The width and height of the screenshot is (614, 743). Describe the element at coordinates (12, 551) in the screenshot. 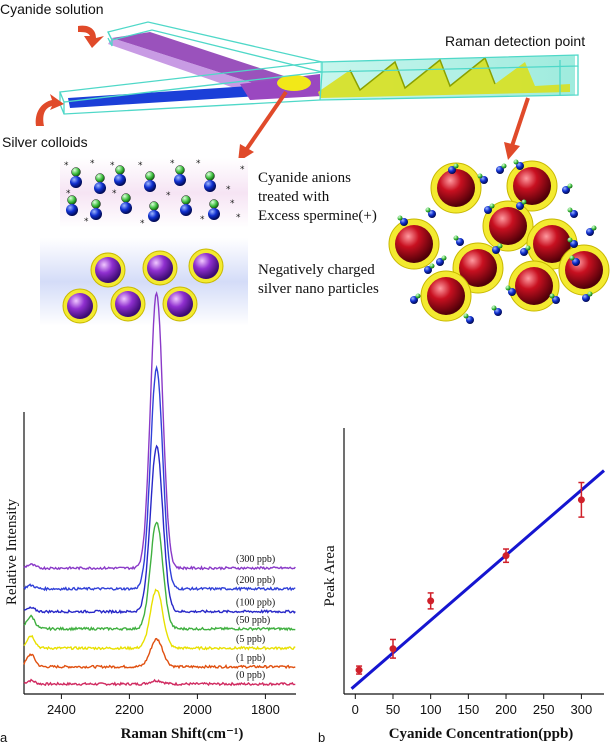

I see `chart-a-ylabel: Relative Intensity` at that location.